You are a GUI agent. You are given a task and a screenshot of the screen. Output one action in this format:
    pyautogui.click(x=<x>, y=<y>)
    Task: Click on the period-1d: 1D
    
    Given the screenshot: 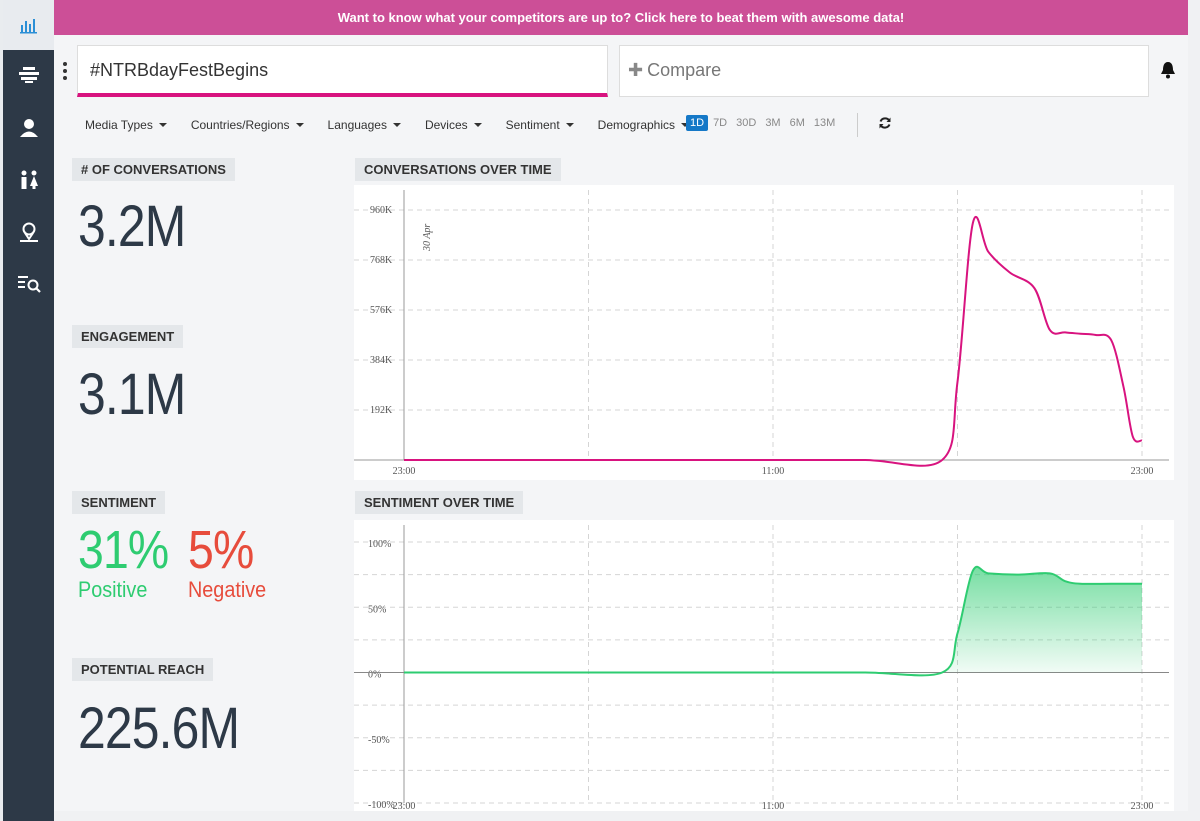 What is the action you would take?
    pyautogui.click(x=697, y=123)
    